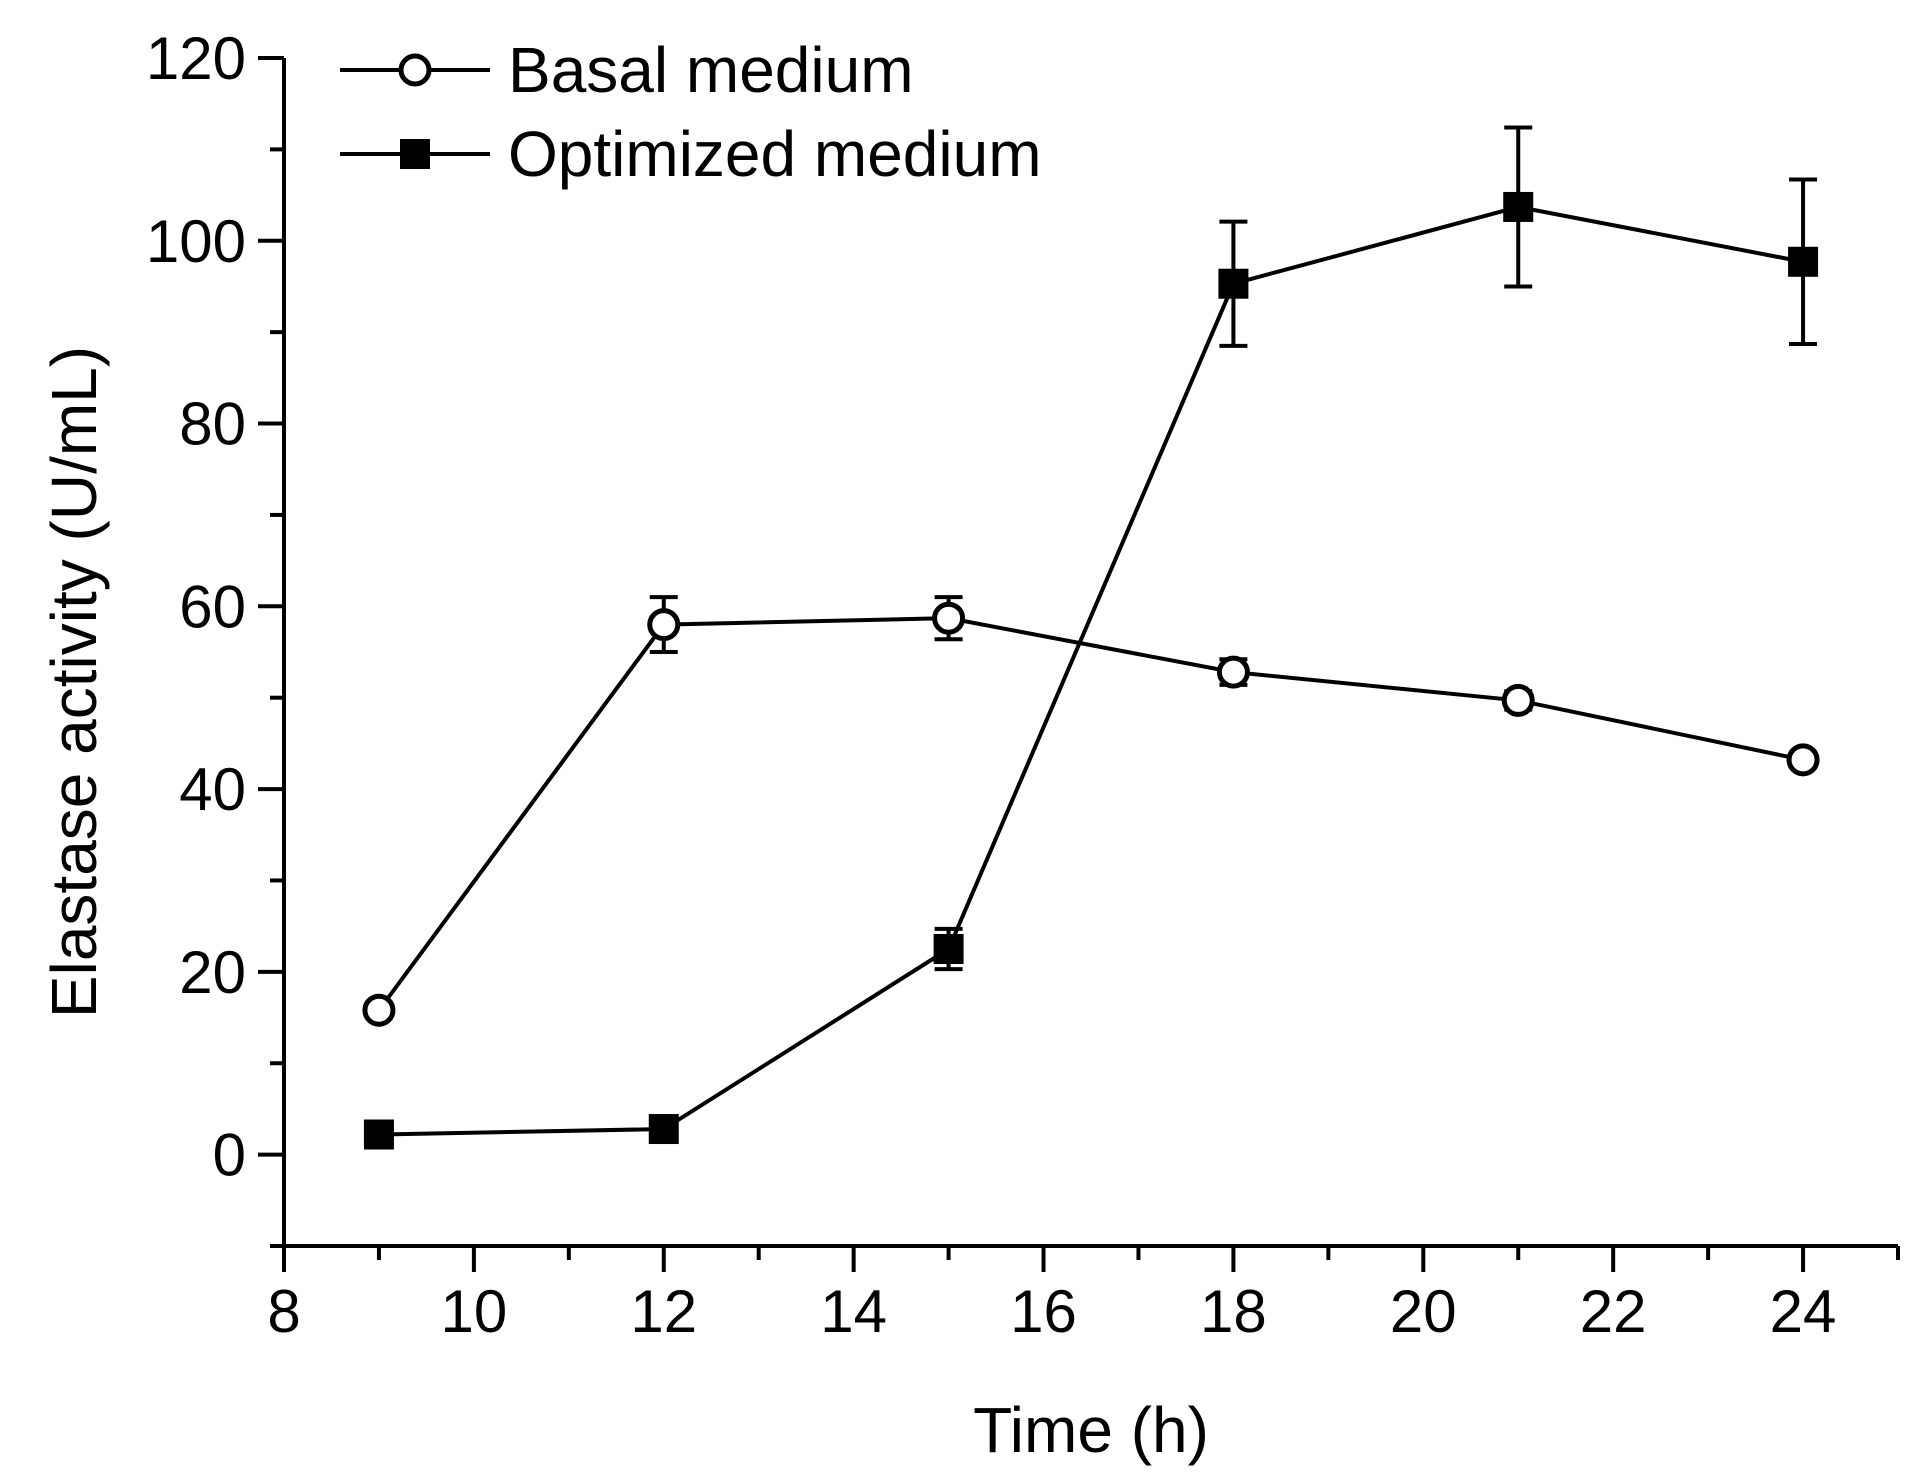 The height and width of the screenshot is (1483, 1914). Describe the element at coordinates (229, 1155) in the screenshot. I see `y-tick-label: 0` at that location.